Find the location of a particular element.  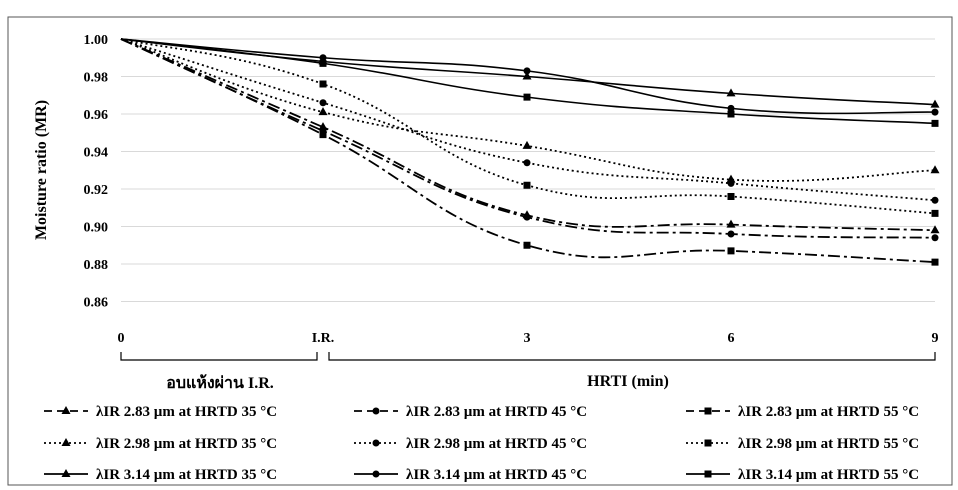

x-tick-label: 3 is located at coordinates (527, 338).